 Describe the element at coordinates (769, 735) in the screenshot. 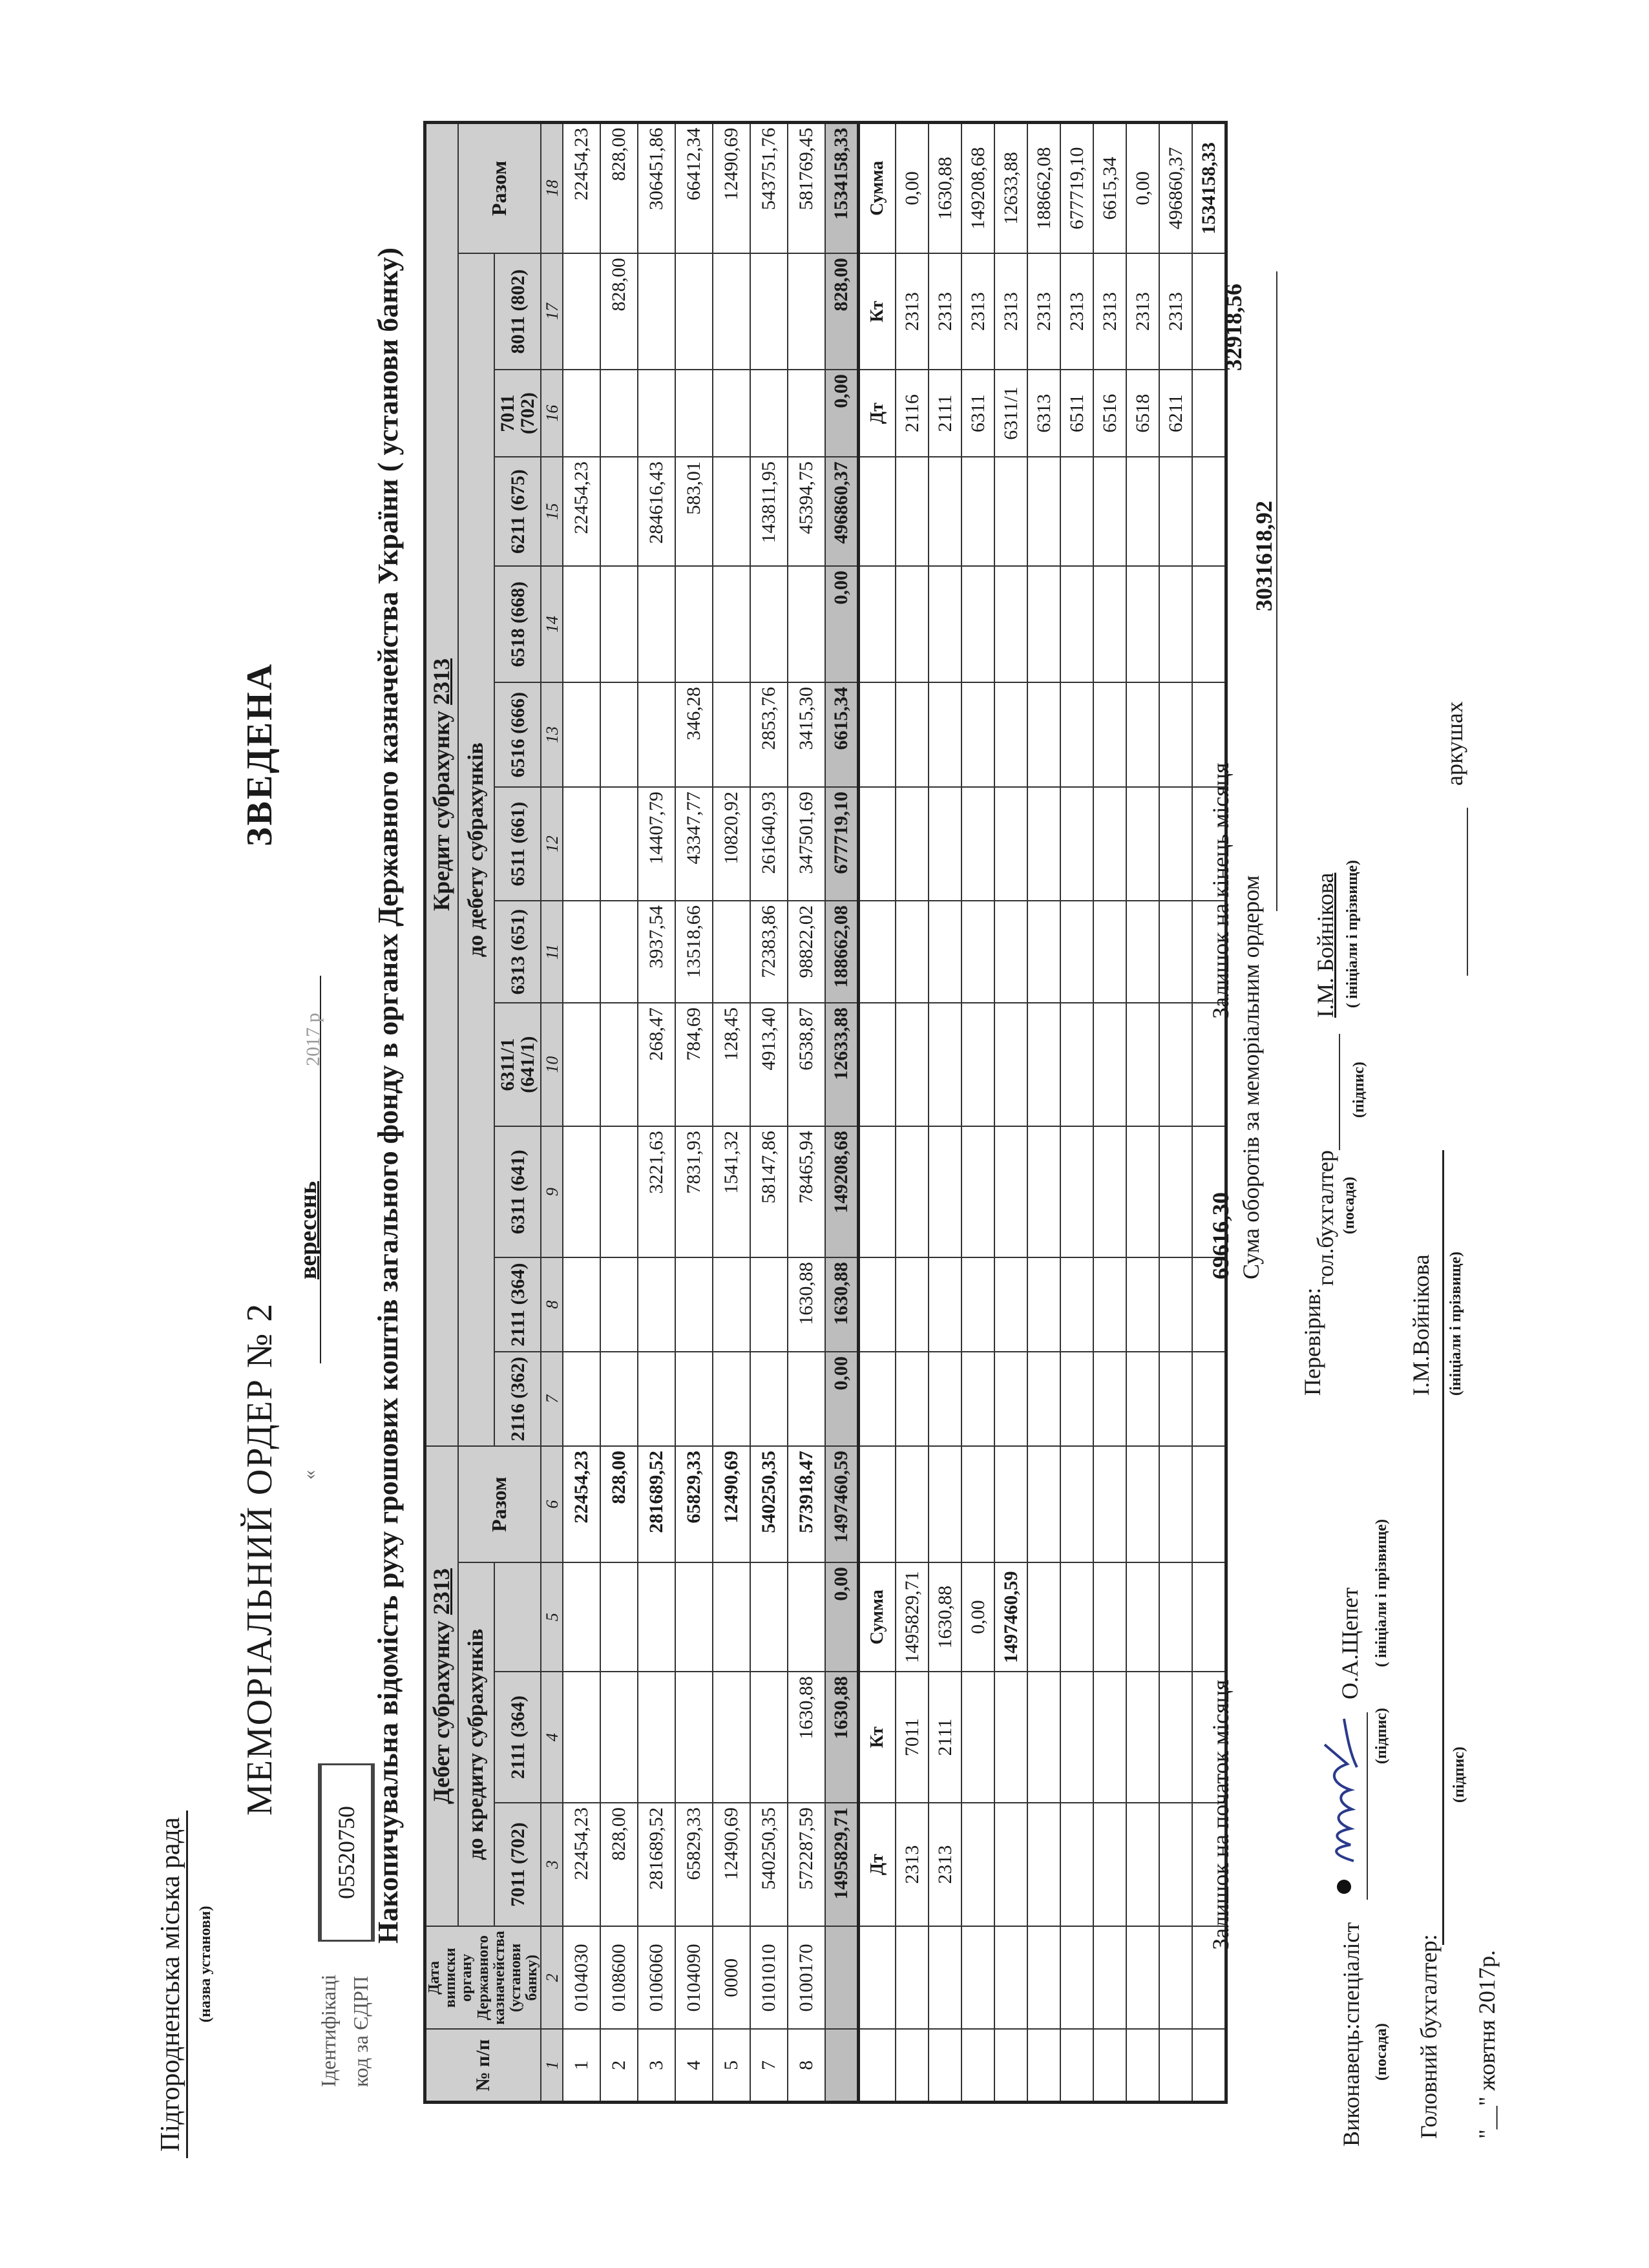

I see `row-cell: 2853,76` at that location.